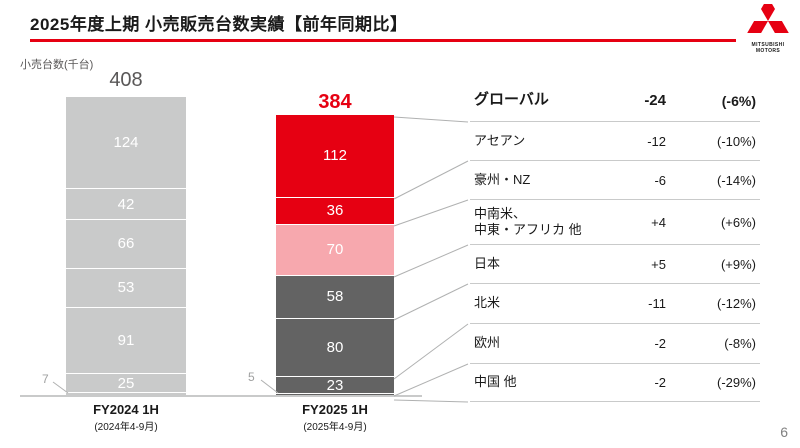 Image resolution: width=800 pixels, height=448 pixels. What do you see at coordinates (126, 417) in the screenshot?
I see `category-fy2024: FY2024 1H (2024年4-9月)` at bounding box center [126, 417].